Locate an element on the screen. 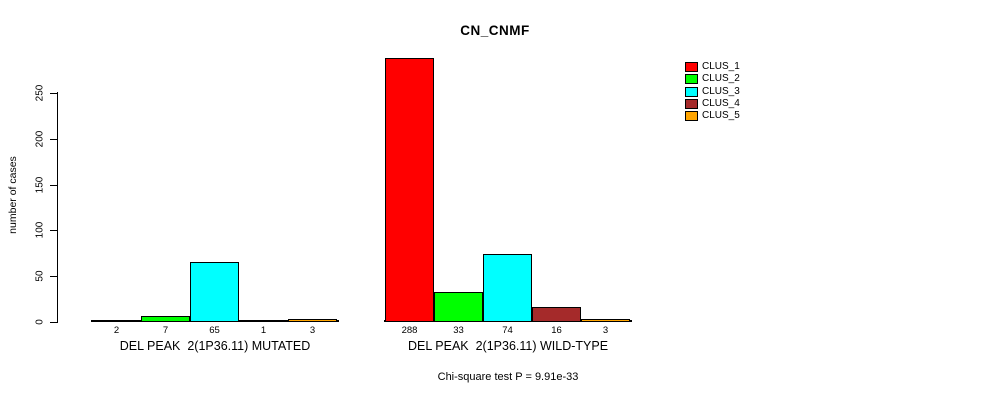  bar-group2-clus5 is located at coordinates (605, 320).